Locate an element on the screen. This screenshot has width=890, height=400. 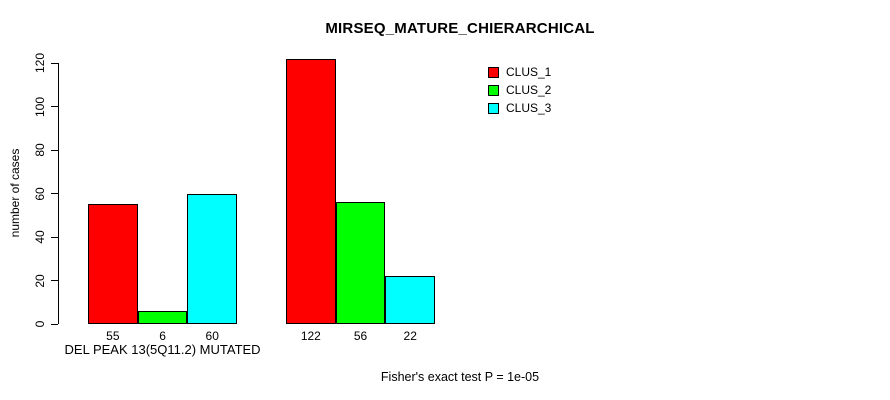
legend-label: CLUS_3 is located at coordinates (529, 108).